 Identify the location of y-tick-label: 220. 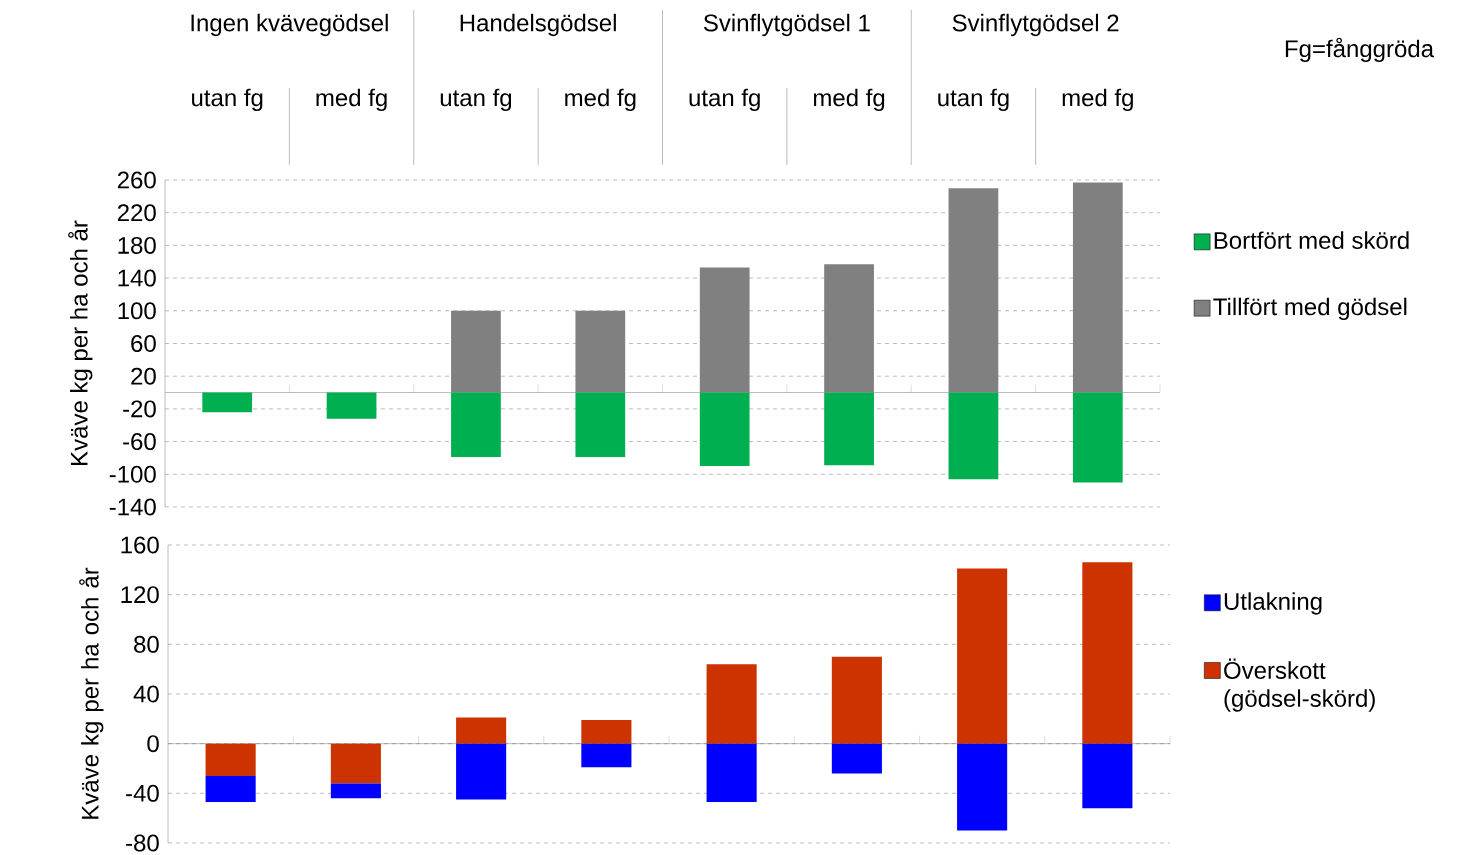
(136, 213).